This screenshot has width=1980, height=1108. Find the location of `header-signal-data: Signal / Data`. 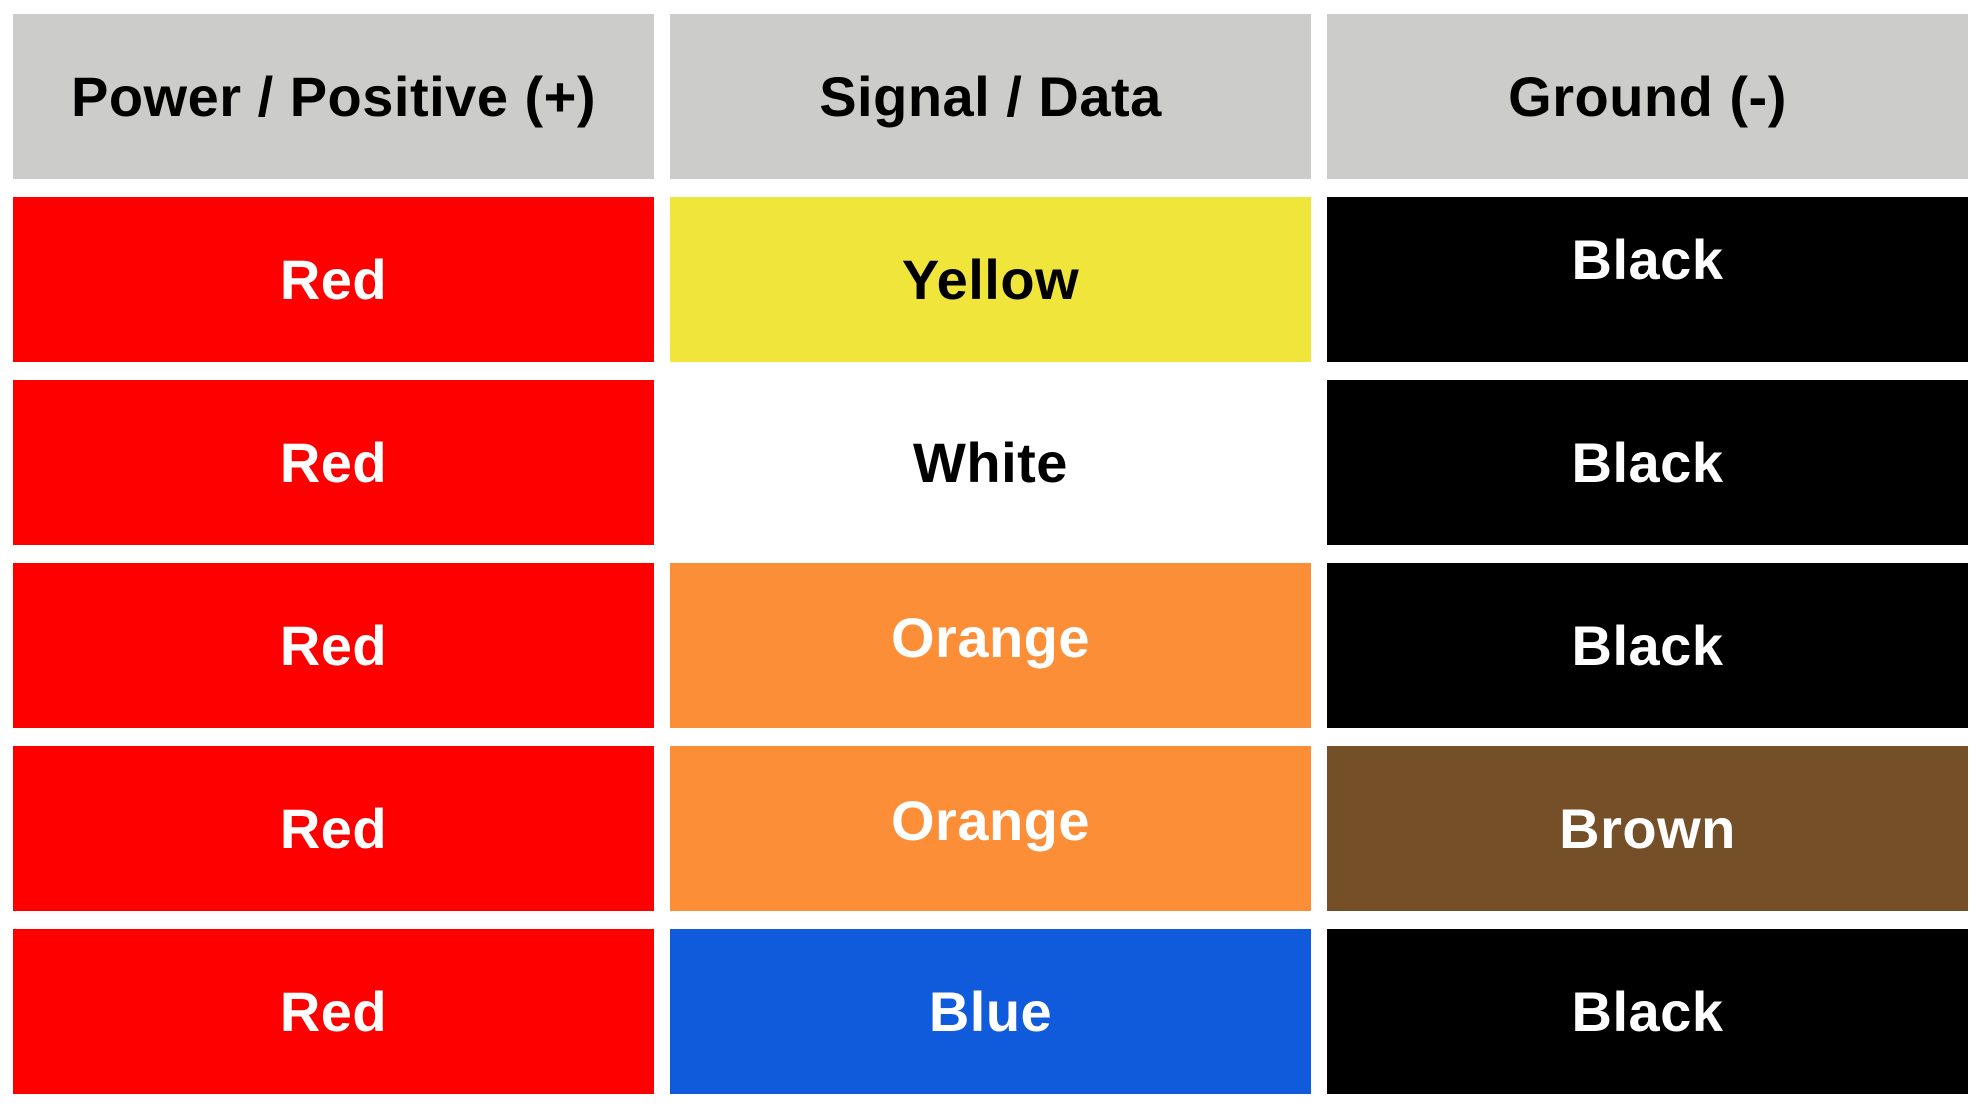

header-signal-data: Signal / Data is located at coordinates (990, 96).